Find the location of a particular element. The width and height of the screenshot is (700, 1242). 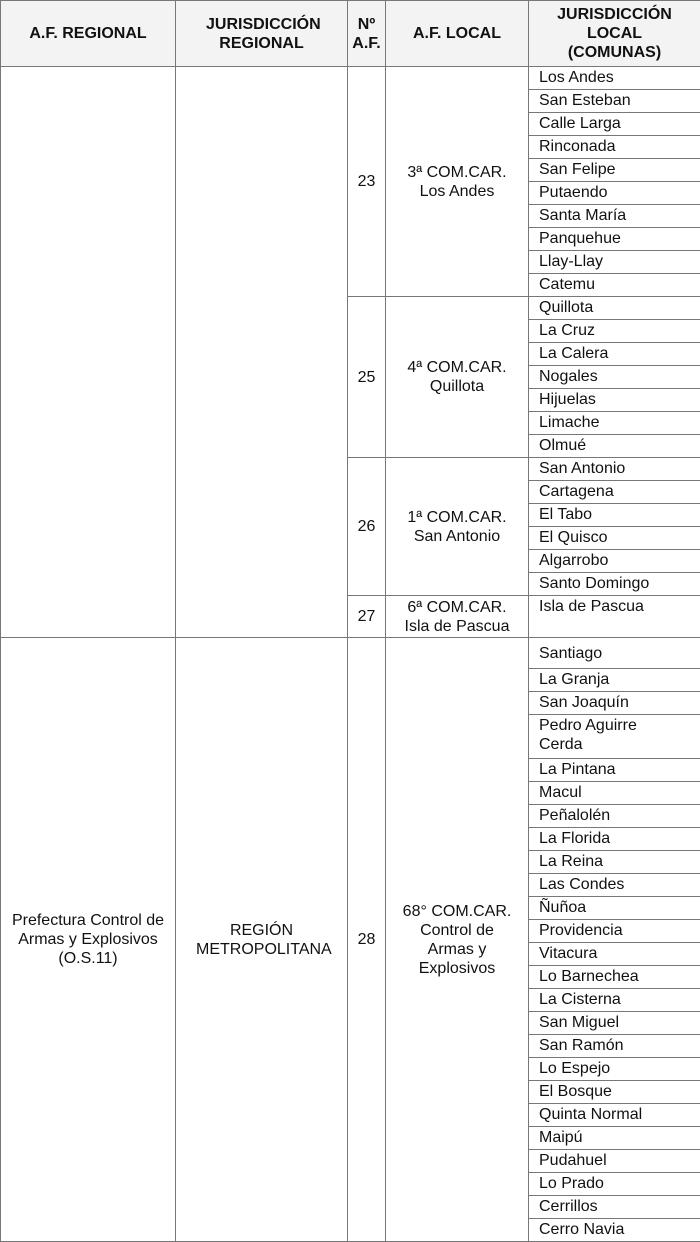

comuna-cell: San Esteban is located at coordinates (614, 101).